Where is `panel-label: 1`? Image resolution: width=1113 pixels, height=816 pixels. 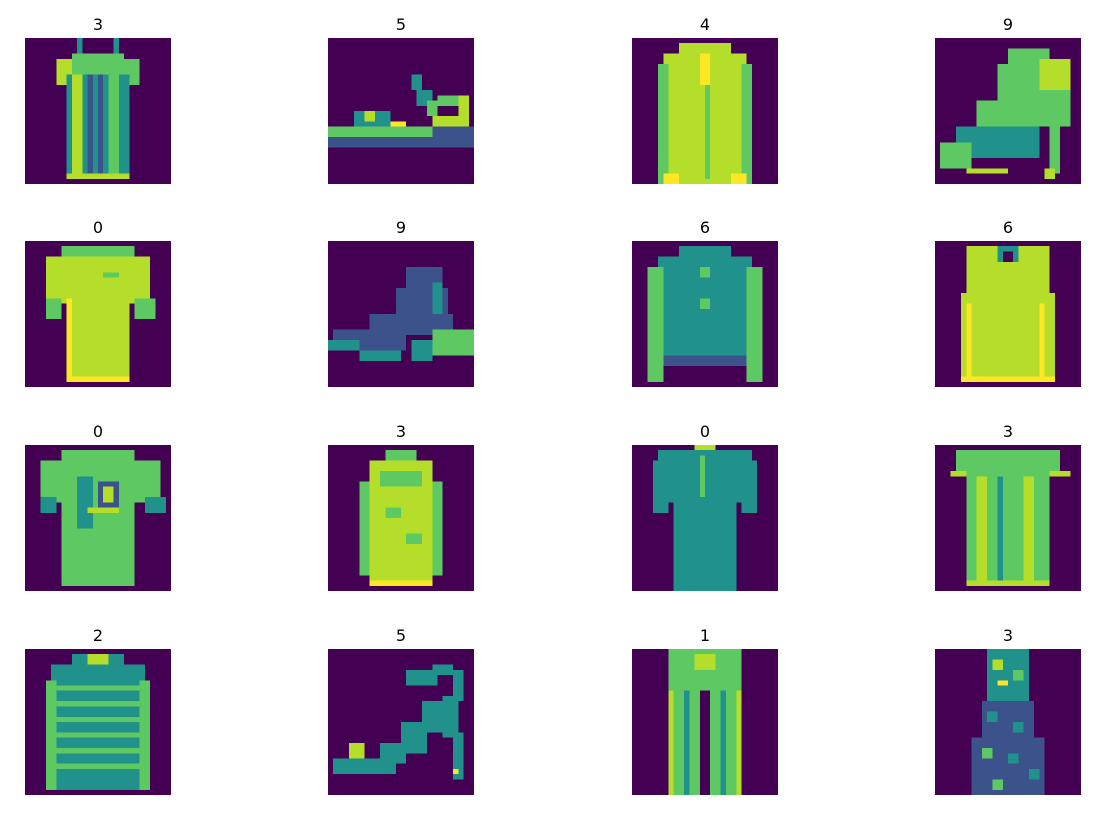 panel-label: 1 is located at coordinates (705, 635).